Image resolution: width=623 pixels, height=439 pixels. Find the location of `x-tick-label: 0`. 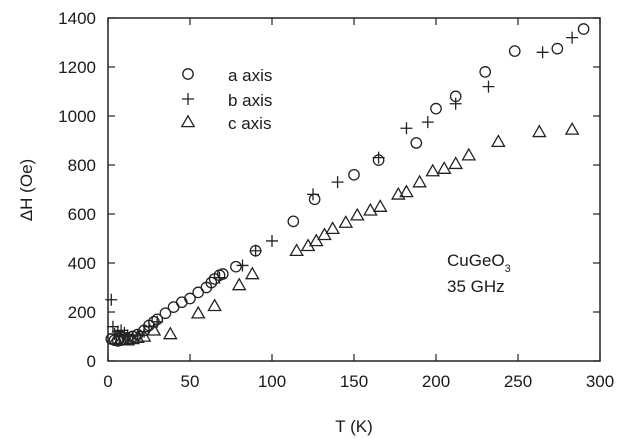

x-tick-label: 0 is located at coordinates (107, 381).